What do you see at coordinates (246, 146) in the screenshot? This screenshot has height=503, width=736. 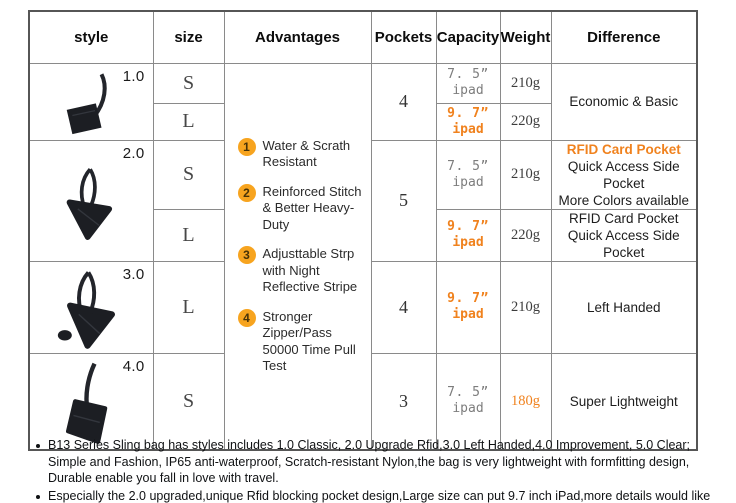 I see `advantage-number-badge: 1` at bounding box center [246, 146].